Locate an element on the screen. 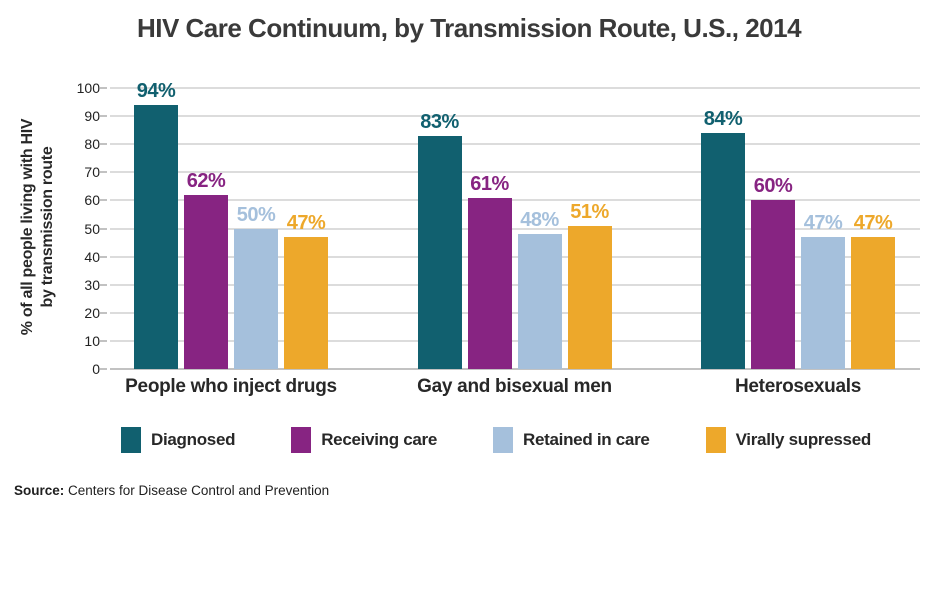 The width and height of the screenshot is (938, 590). bar-diagnosed: 94% is located at coordinates (156, 224).